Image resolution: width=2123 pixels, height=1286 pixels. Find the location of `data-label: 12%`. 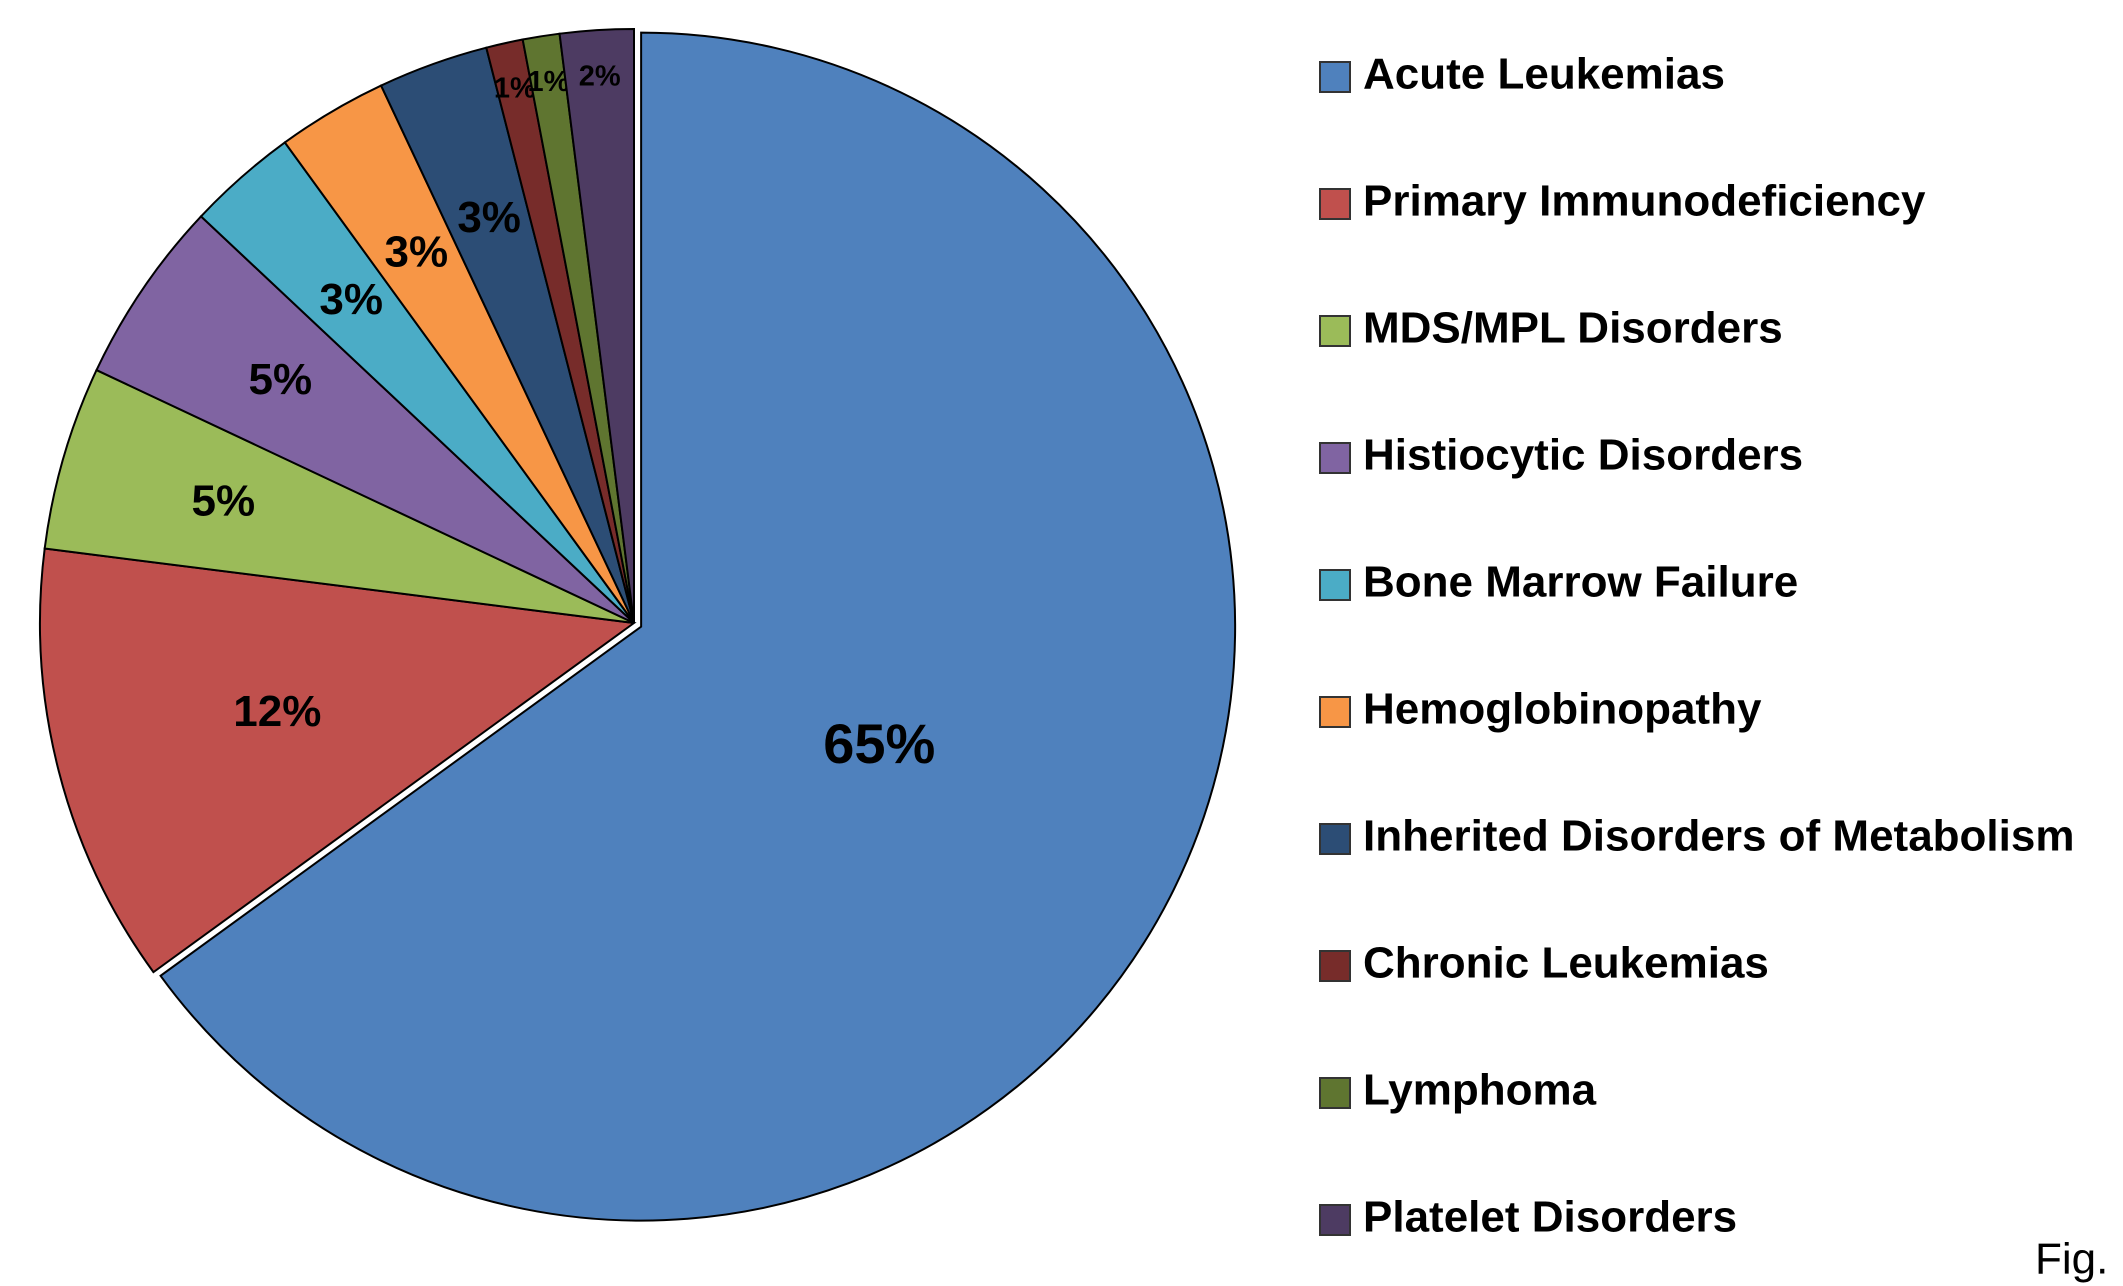

data-label: 12% is located at coordinates (277, 711).